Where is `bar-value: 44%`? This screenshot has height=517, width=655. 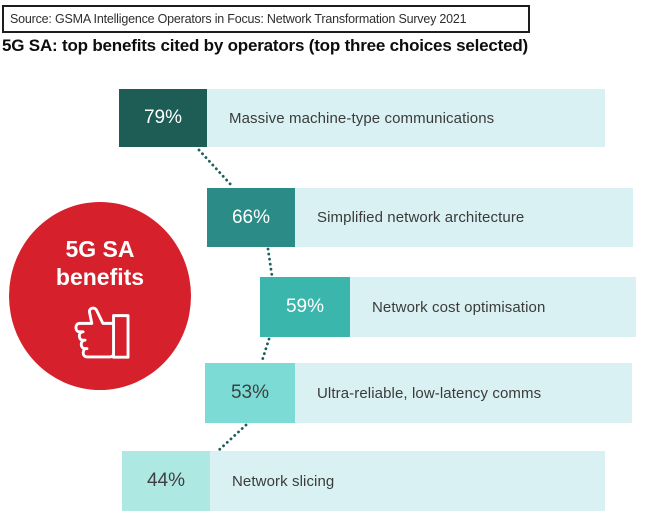 bar-value: 44% is located at coordinates (166, 481).